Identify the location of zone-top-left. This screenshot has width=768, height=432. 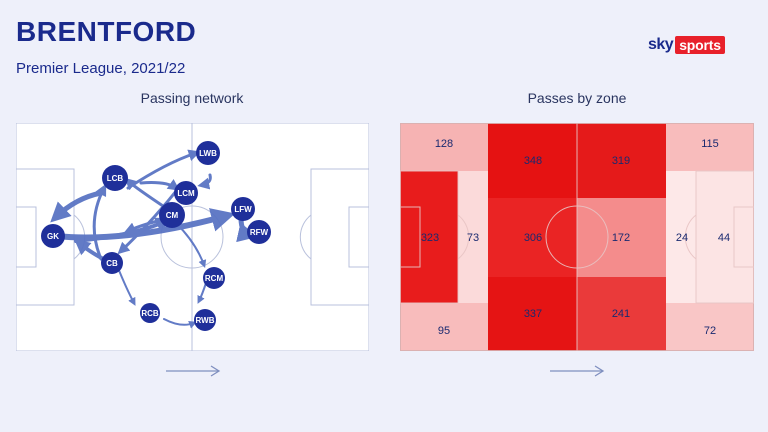
(444, 147).